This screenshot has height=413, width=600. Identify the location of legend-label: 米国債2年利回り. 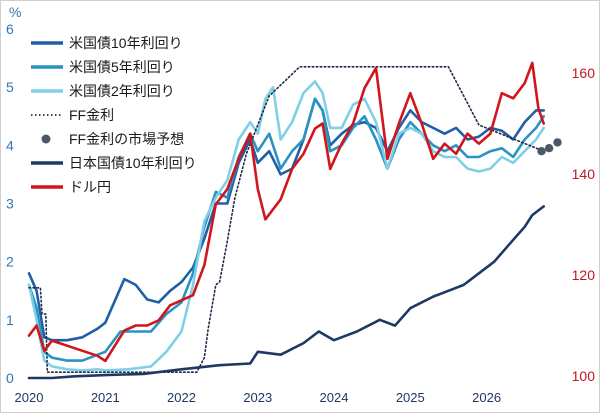
(122, 91).